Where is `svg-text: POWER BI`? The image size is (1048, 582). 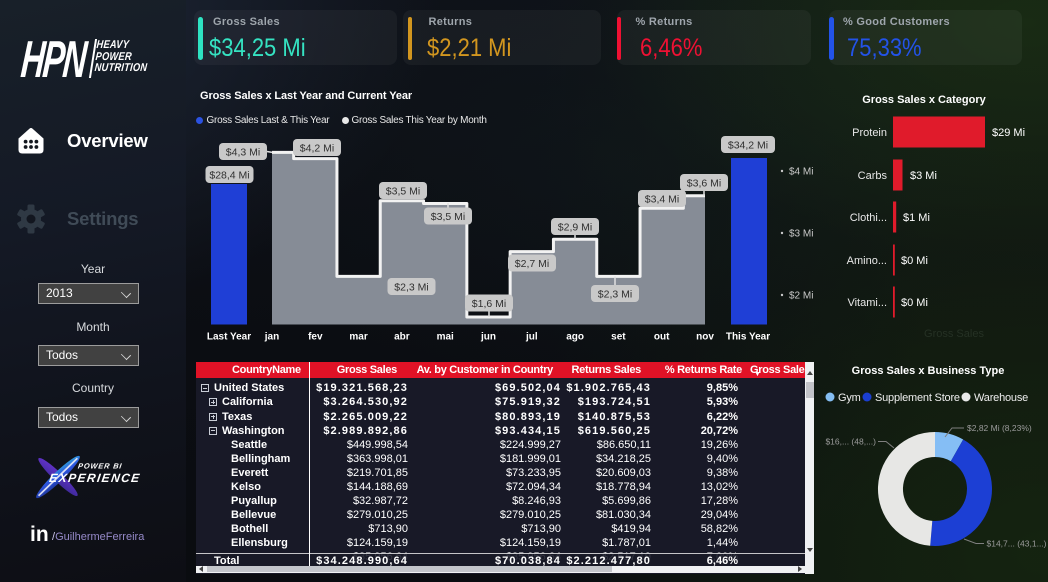
svg-text: POWER BI is located at coordinates (100, 466).